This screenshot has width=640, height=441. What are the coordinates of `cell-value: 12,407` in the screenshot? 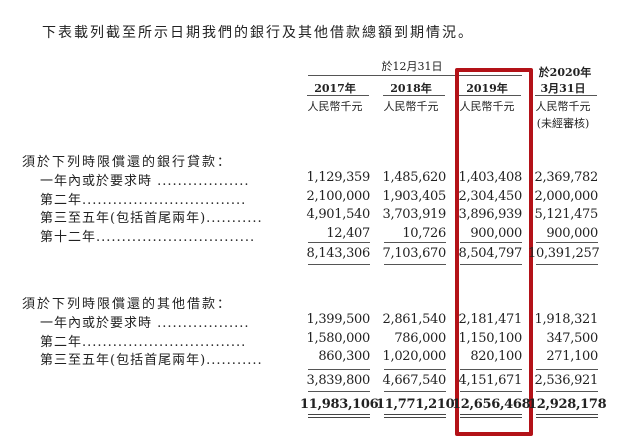 It's located at (348, 233).